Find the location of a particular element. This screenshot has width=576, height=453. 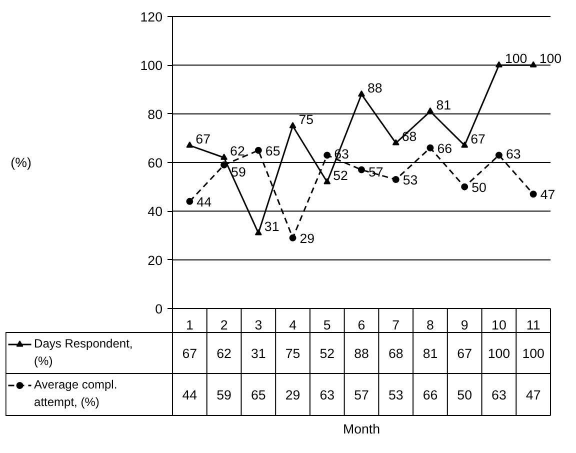

legend-label: Average compl. attempt, (%) is located at coordinates (76, 393).